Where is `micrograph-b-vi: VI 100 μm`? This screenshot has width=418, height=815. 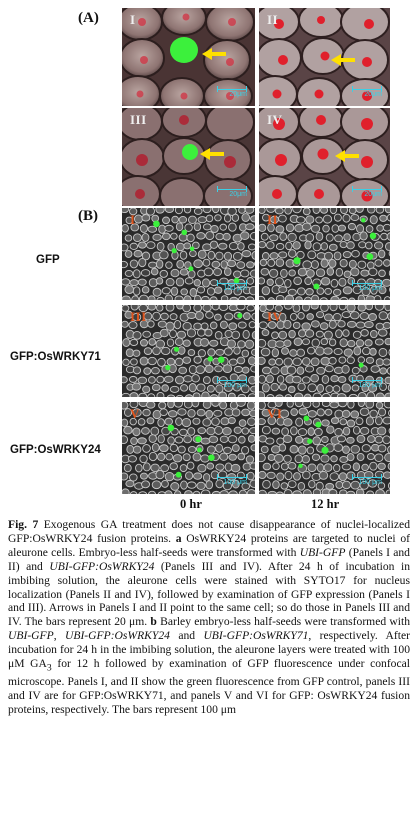 micrograph-b-vi: VI 100 μm is located at coordinates (324, 448).